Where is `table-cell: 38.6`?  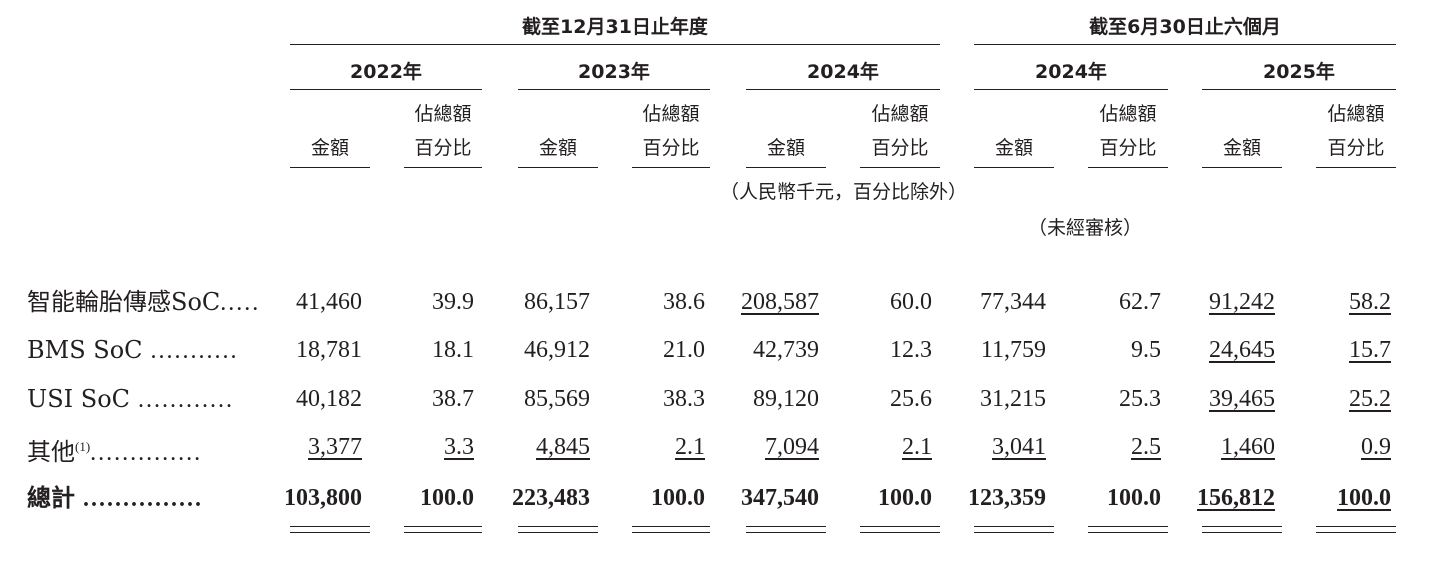 table-cell: 38.6 is located at coordinates (645, 302).